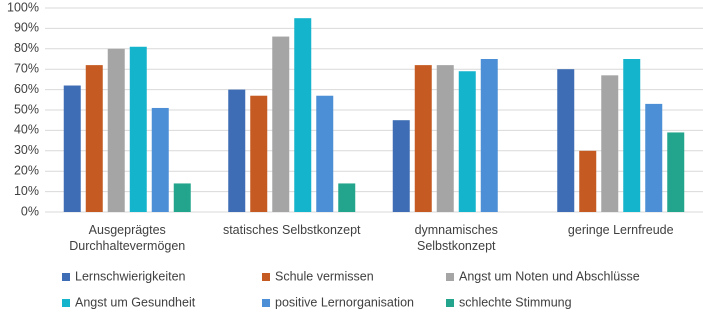 The image size is (703, 313). Describe the element at coordinates (620, 230) in the screenshot. I see `x-tick-label: geringe Lernfreude` at that location.